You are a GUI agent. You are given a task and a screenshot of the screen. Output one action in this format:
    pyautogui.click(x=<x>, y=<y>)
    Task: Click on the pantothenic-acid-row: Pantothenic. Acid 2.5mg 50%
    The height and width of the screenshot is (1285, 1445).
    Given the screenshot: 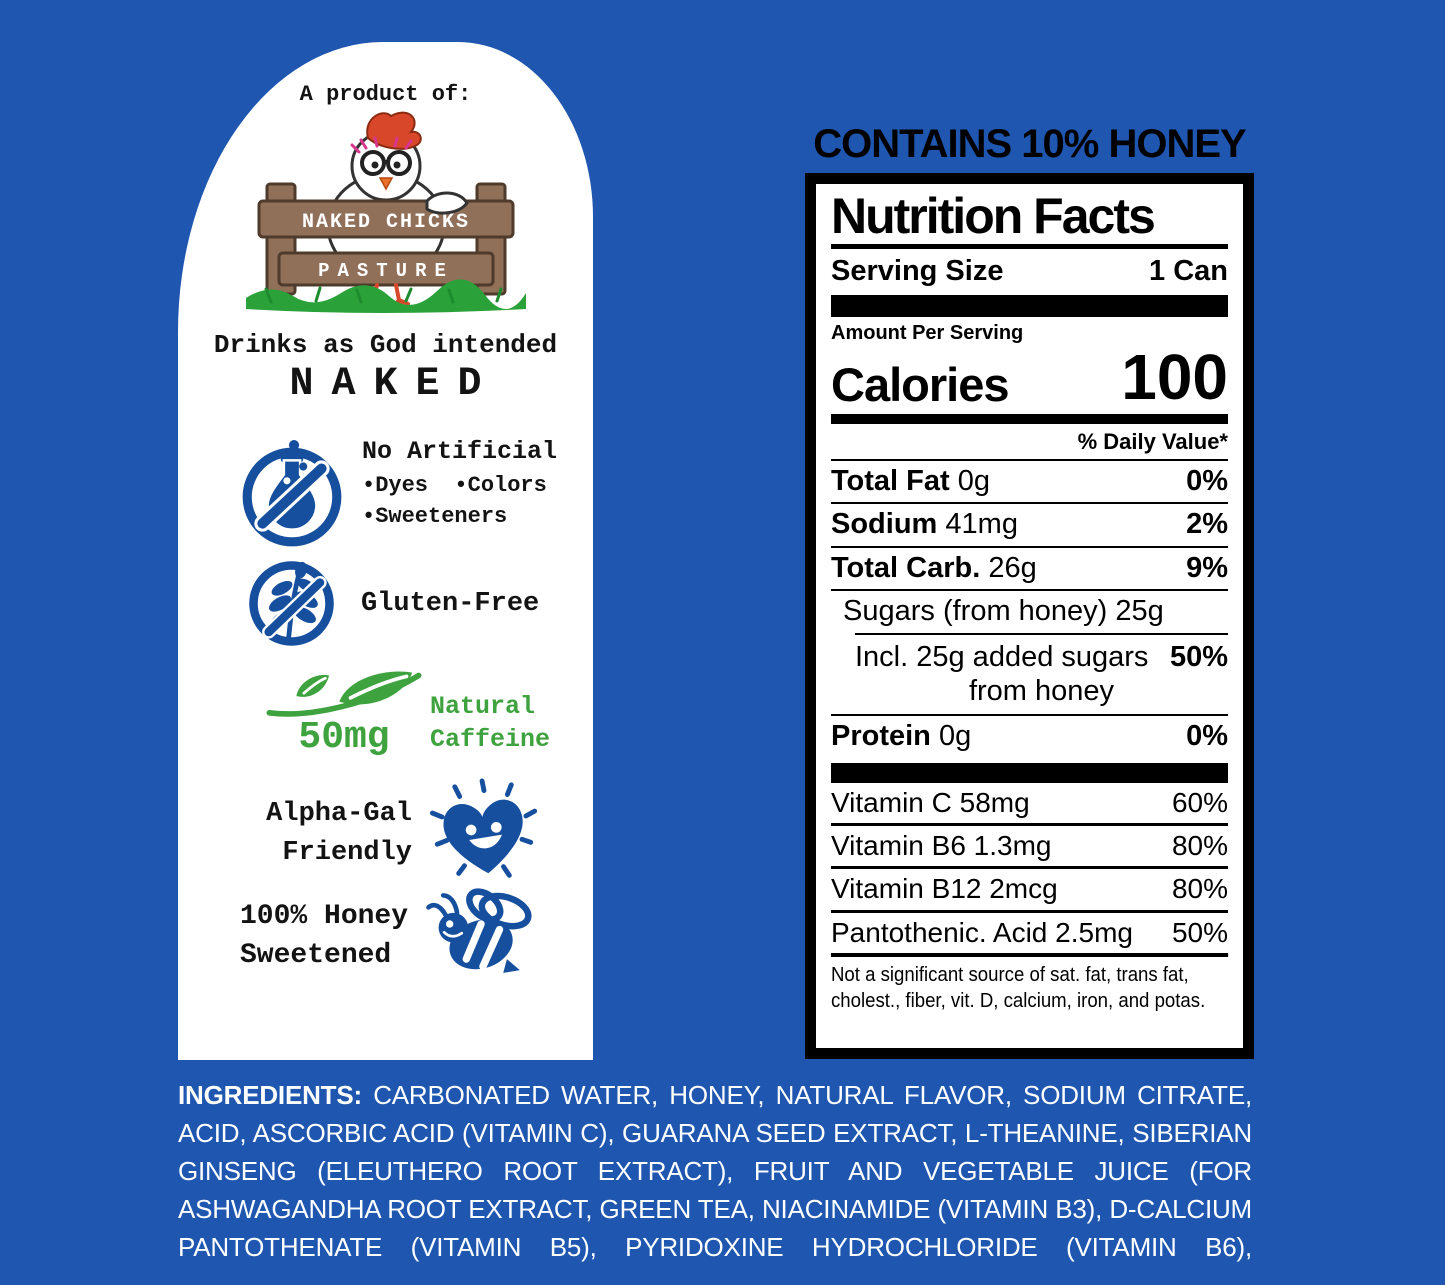 What is the action you would take?
    pyautogui.click(x=1029, y=931)
    